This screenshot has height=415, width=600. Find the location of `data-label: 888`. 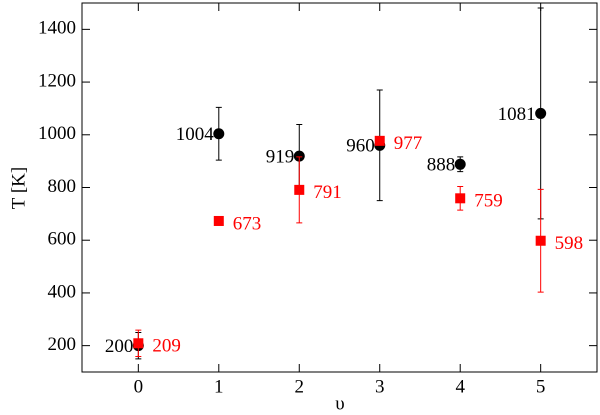

data-label: 888 is located at coordinates (441, 165).